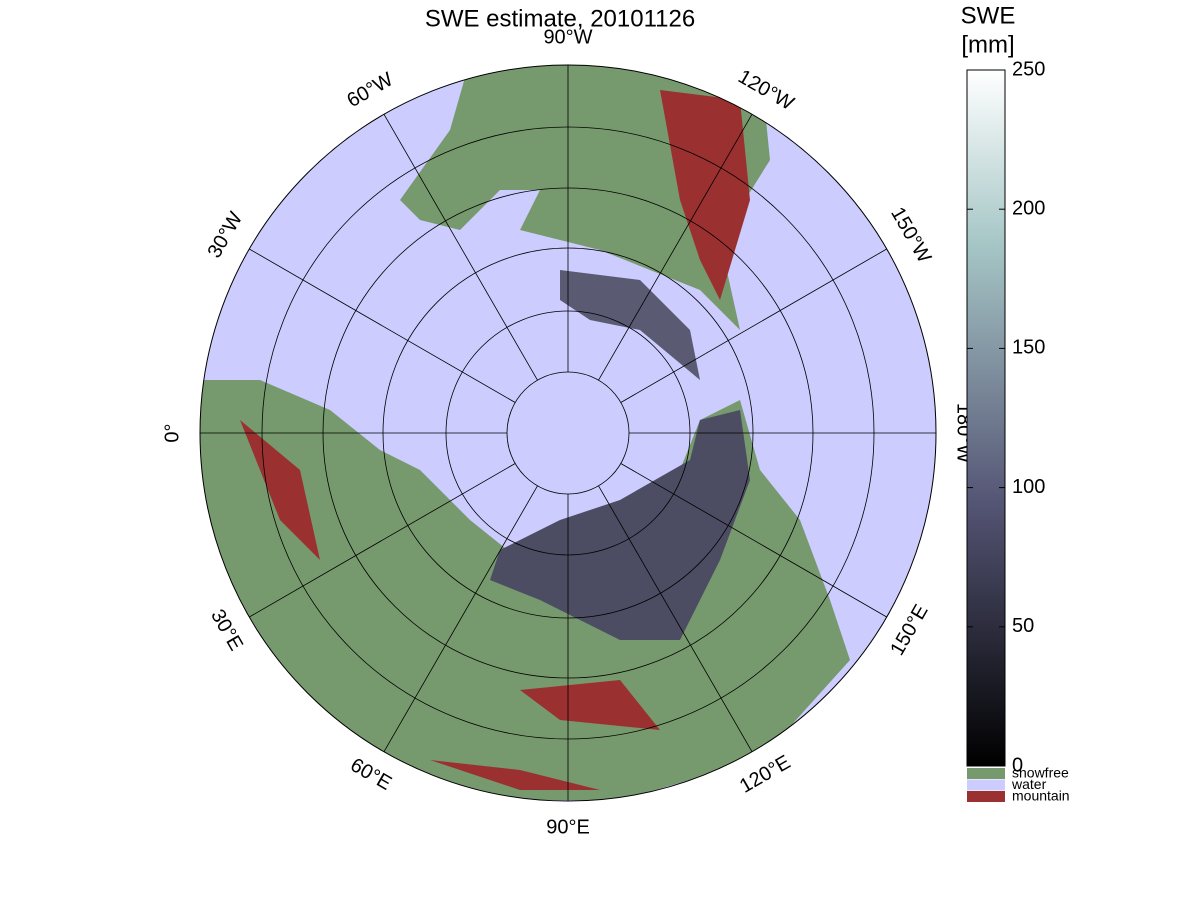 The width and height of the screenshot is (1201, 901). What do you see at coordinates (765, 90) in the screenshot?
I see `meridian-label: 120°W` at bounding box center [765, 90].